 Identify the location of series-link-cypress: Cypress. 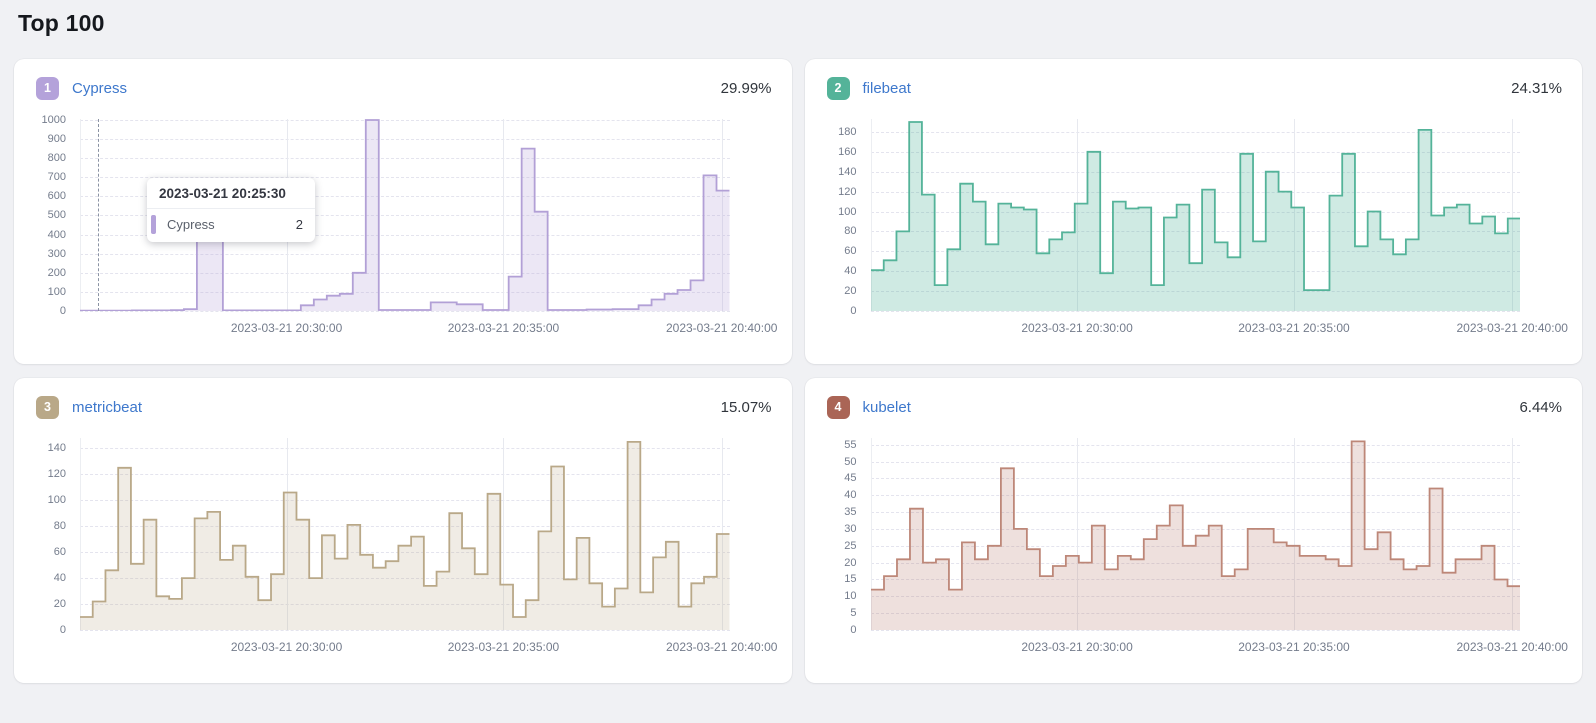
(100, 88).